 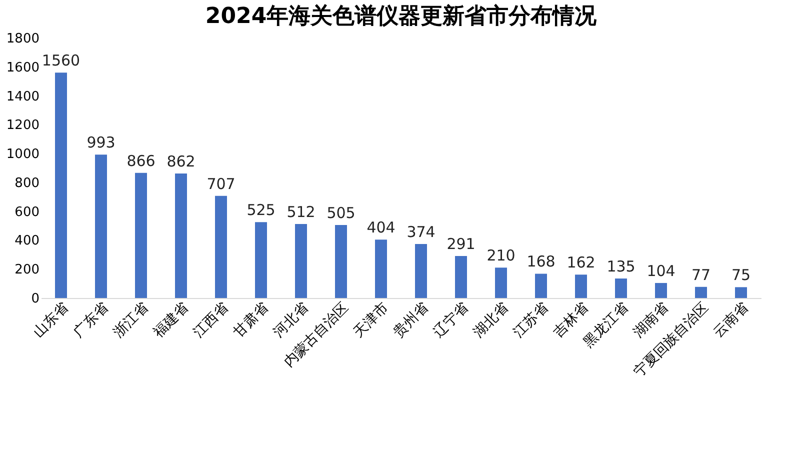 What do you see at coordinates (251, 320) in the screenshot?
I see `x-tick-label: 甘肃省` at bounding box center [251, 320].